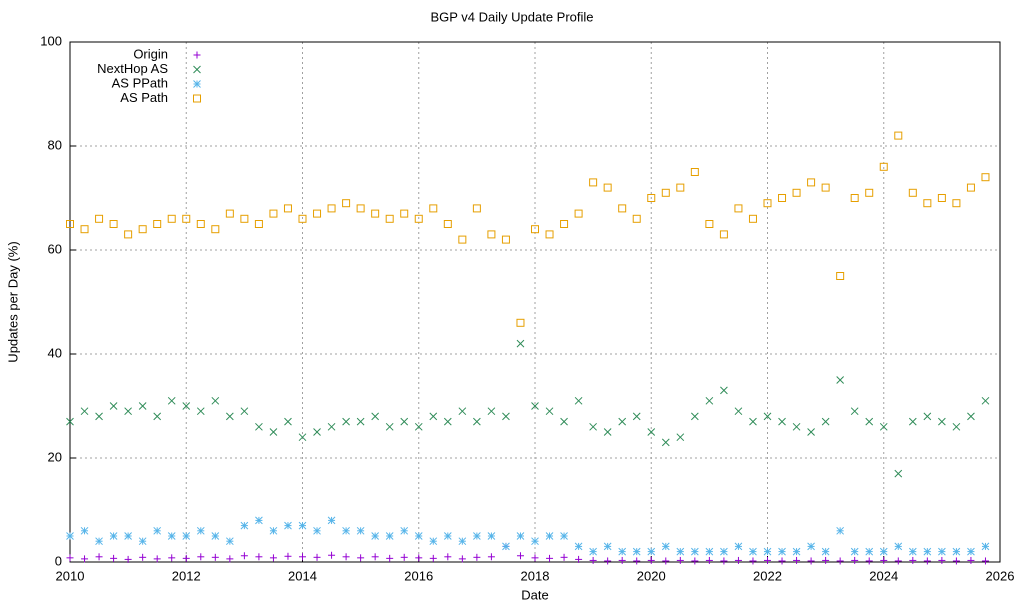 This screenshot has height=606, width=1024. What do you see at coordinates (12, 301) in the screenshot?
I see `y-axis-label: Updates per Day (%)` at bounding box center [12, 301].